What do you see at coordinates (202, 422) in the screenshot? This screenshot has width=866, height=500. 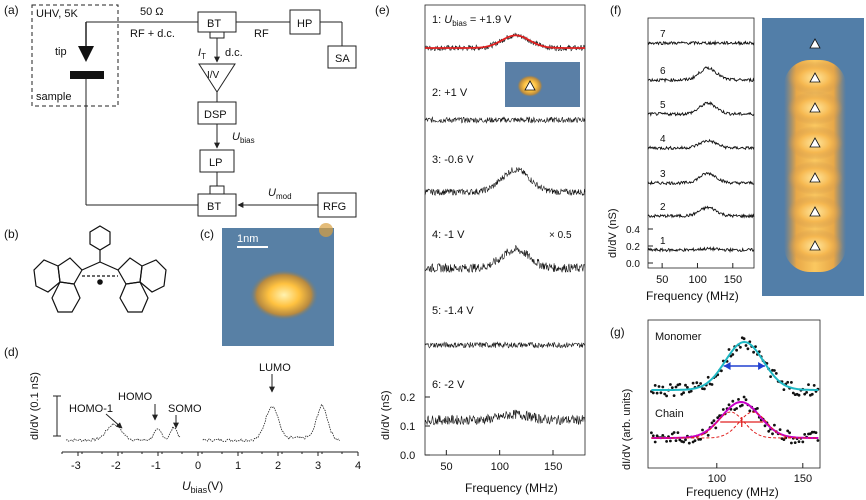 I see `panel-d-curve` at bounding box center [202, 422].